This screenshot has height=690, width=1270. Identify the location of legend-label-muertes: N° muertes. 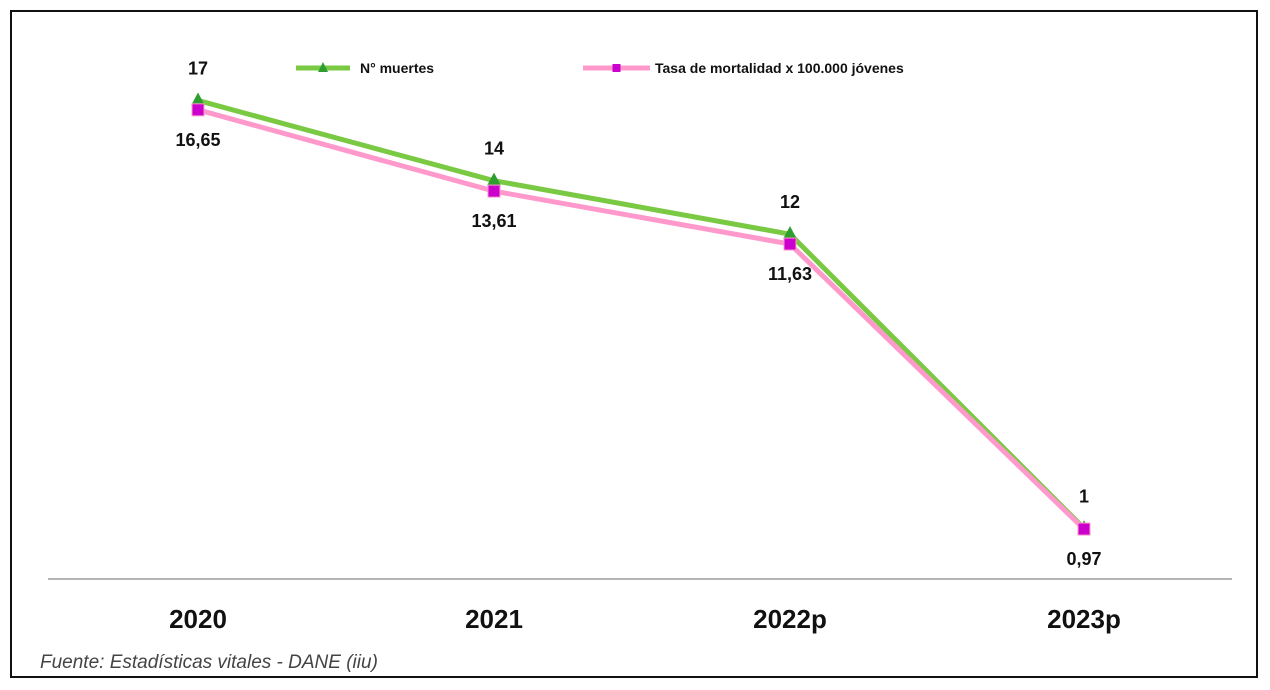
(397, 68).